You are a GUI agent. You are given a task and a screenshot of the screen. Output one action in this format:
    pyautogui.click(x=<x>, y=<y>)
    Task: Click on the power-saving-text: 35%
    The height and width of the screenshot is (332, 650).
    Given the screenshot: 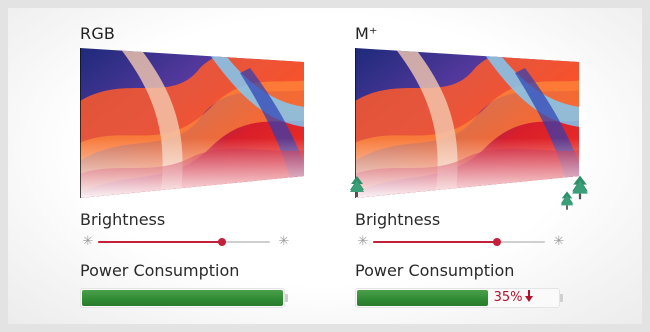 What is the action you would take?
    pyautogui.click(x=508, y=297)
    